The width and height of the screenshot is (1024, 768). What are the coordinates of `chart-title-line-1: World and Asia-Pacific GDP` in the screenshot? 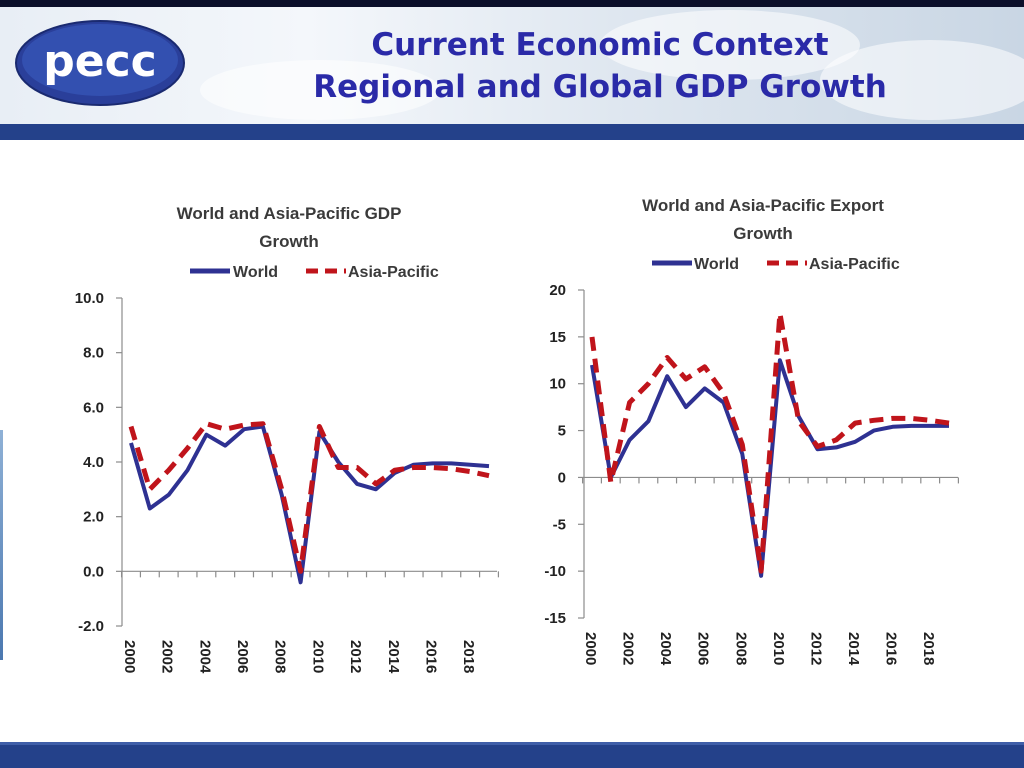 It's located at (289, 213).